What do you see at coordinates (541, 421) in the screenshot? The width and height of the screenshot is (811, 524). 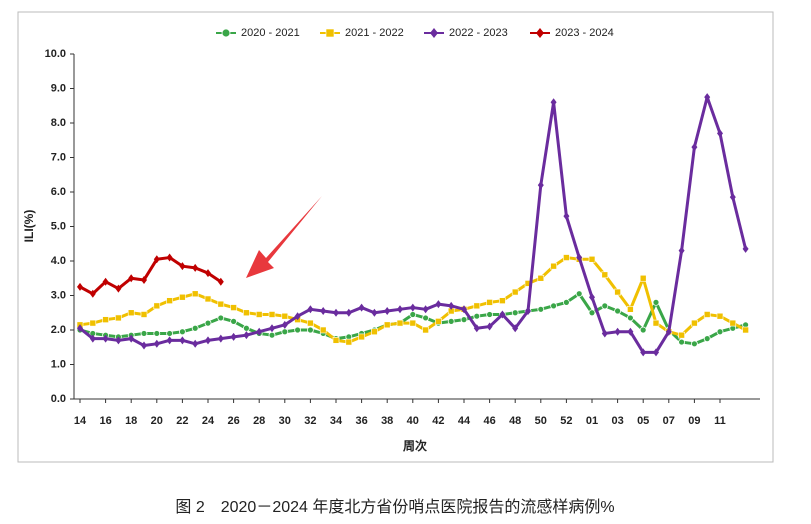 I see `x-tick-label: 50` at bounding box center [541, 421].